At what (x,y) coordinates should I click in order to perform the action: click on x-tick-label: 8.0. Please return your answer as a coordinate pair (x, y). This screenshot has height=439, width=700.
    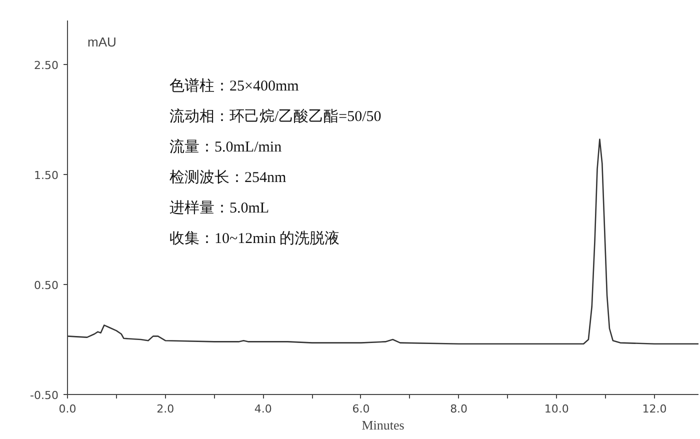
    Looking at the image, I should click on (459, 409).